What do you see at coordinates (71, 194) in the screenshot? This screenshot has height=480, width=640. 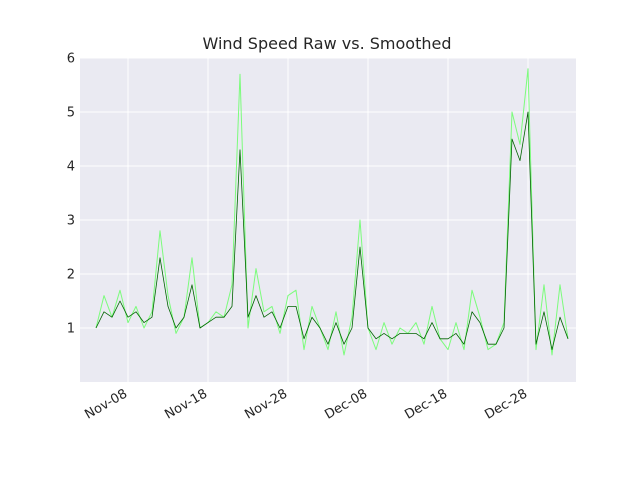 I see `y-axis: 1 2 3 4 5 6` at bounding box center [71, 194].